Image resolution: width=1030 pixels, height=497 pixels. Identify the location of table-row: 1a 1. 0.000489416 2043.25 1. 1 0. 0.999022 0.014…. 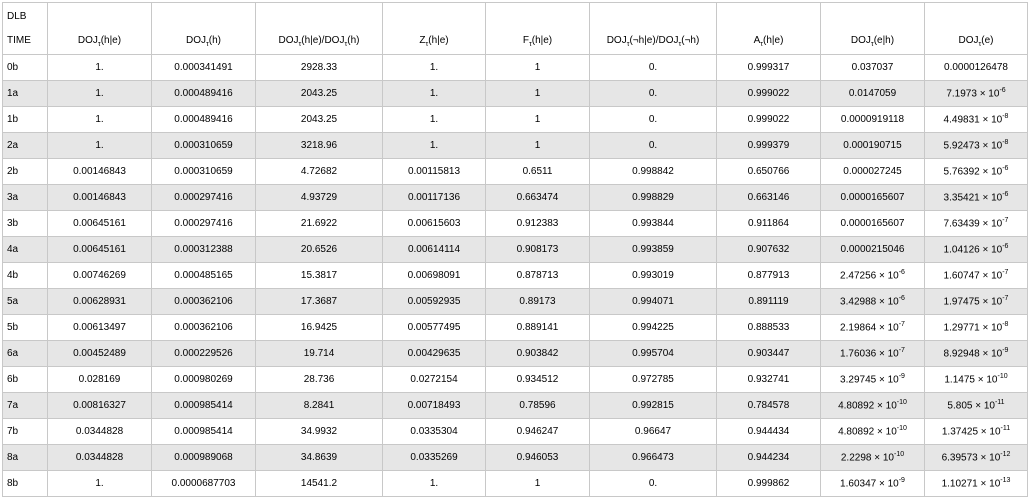
(515, 93).